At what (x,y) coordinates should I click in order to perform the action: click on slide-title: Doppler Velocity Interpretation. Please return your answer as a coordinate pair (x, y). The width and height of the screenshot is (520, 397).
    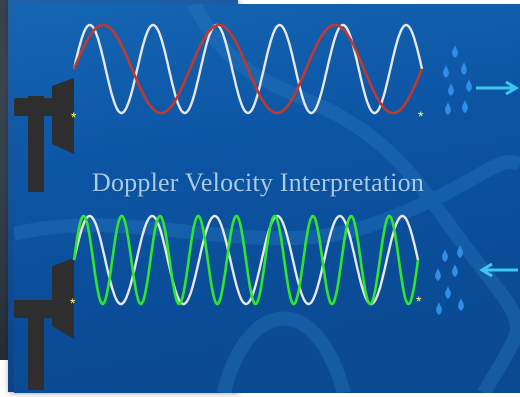
    Looking at the image, I should click on (258, 182).